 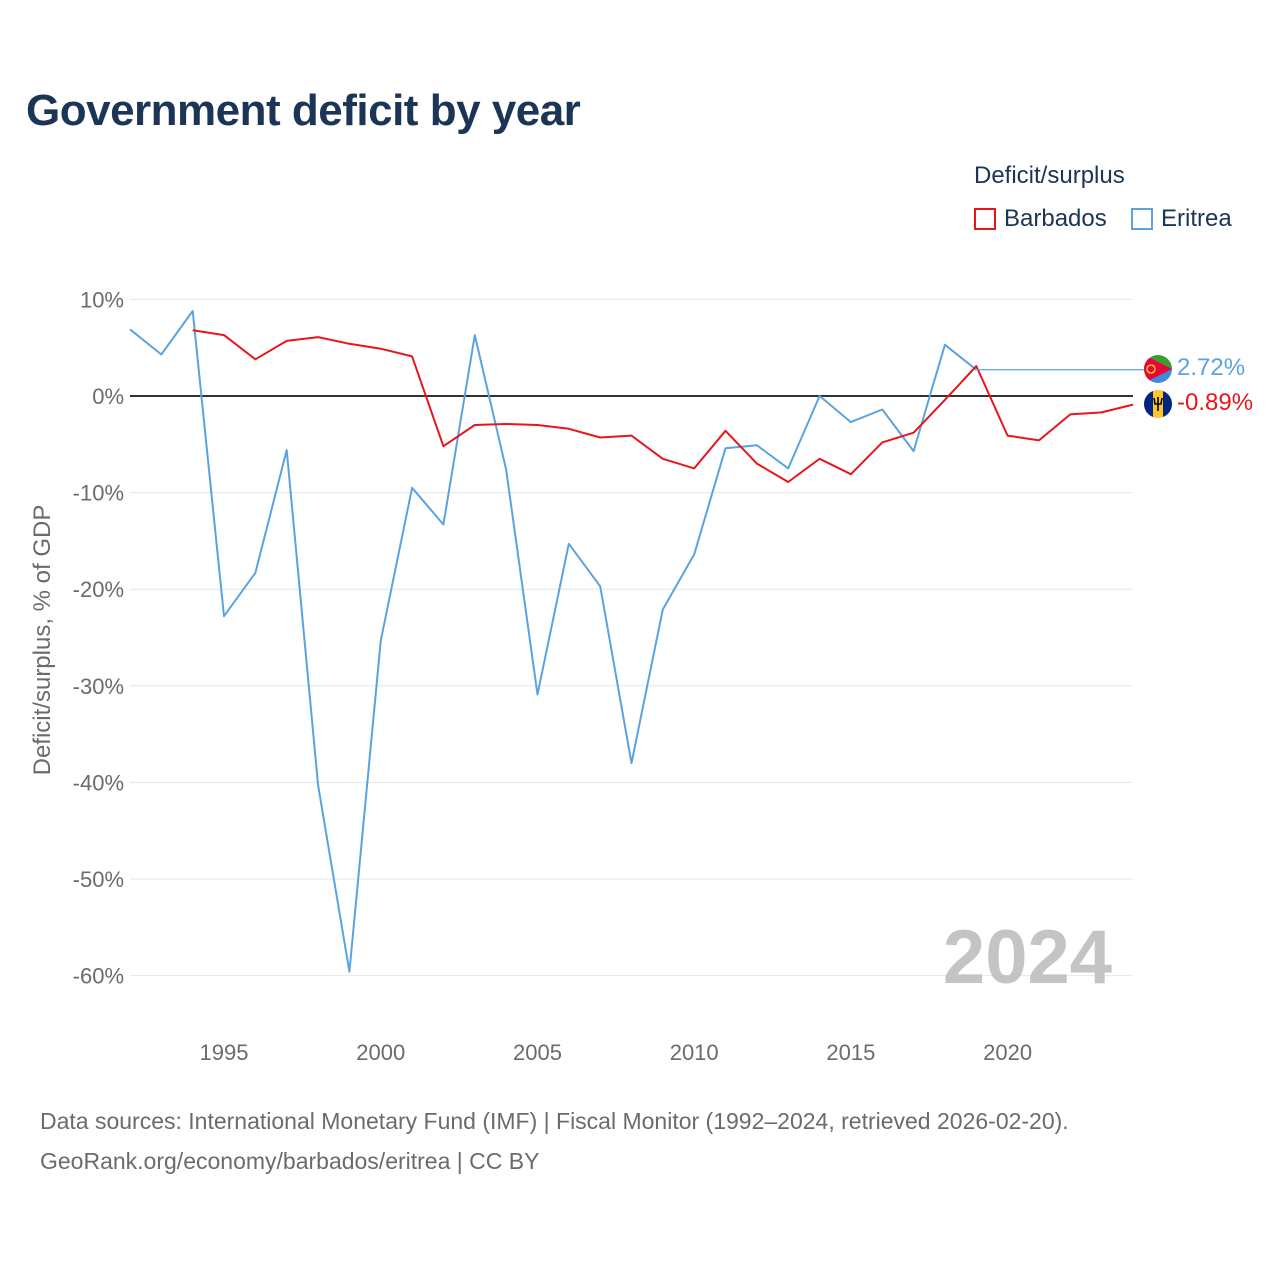 What do you see at coordinates (1215, 402) in the screenshot?
I see `end-label-barbados: -0.89%` at bounding box center [1215, 402].